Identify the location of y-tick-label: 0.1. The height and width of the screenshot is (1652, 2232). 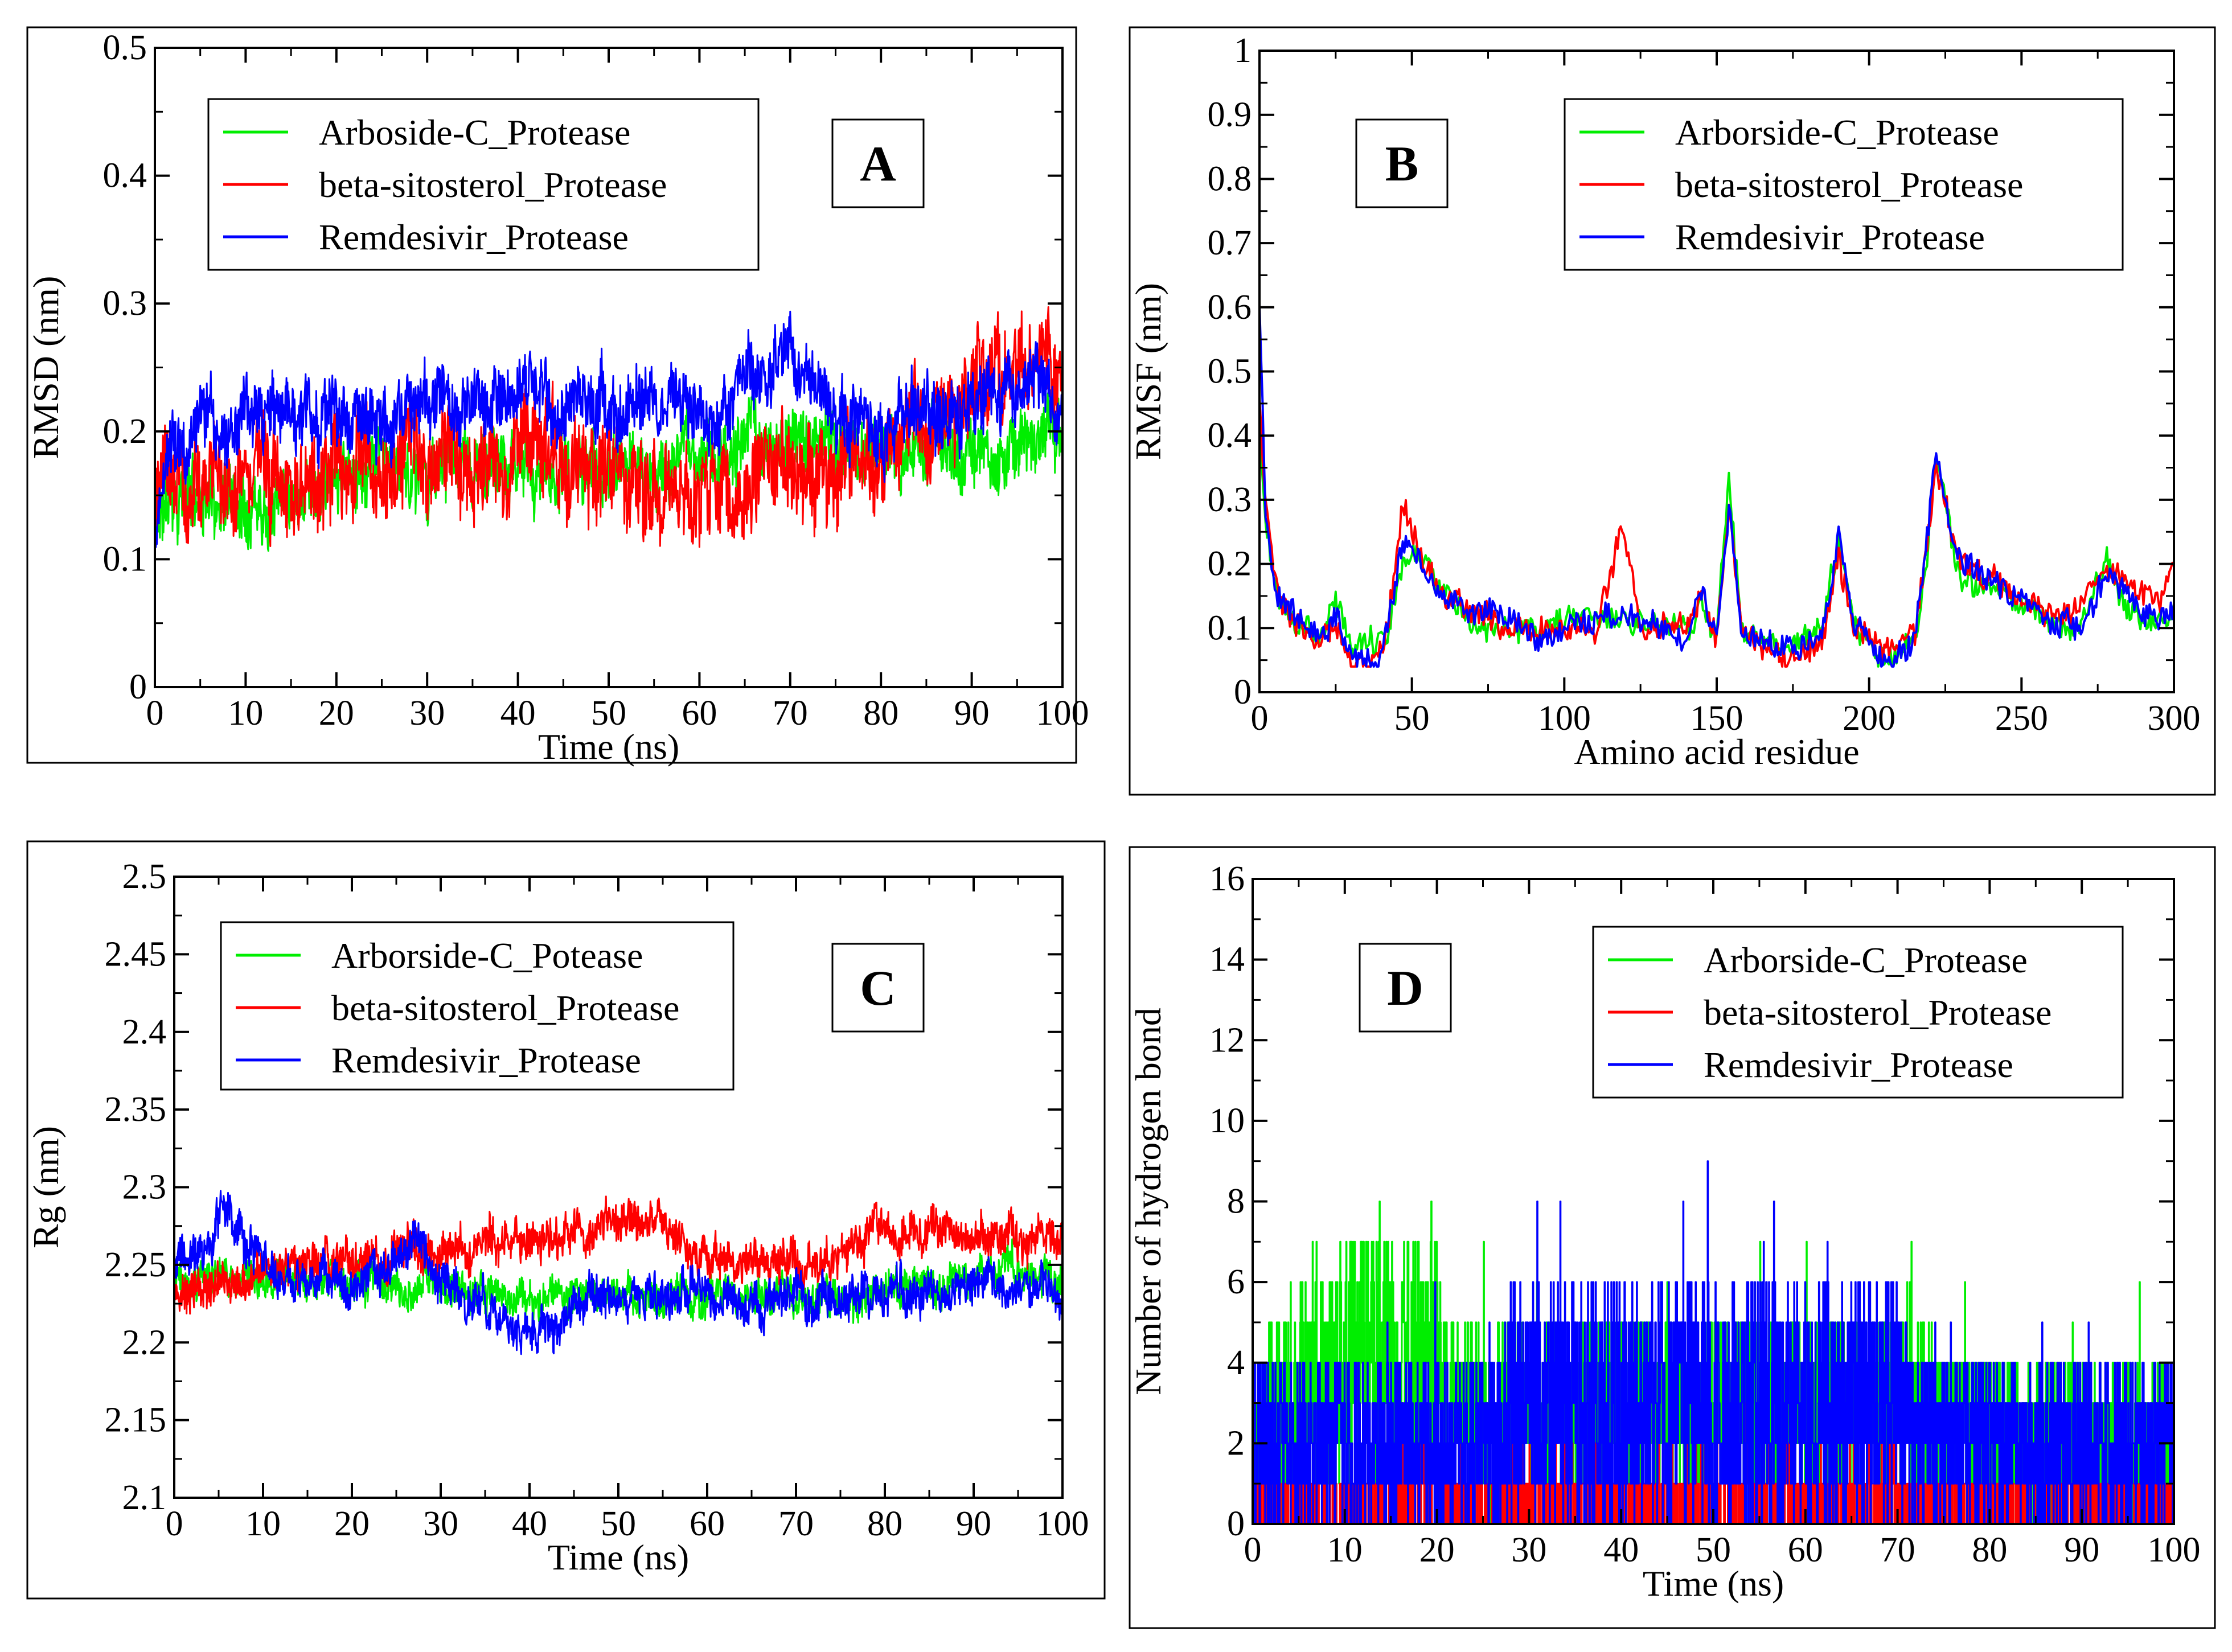
(1230, 628).